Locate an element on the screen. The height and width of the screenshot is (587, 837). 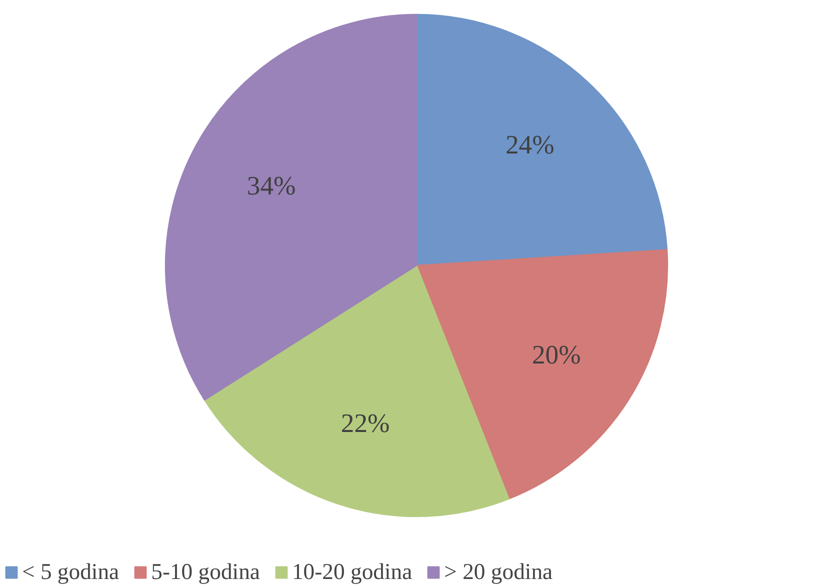
data-label: 20% is located at coordinates (556, 354).